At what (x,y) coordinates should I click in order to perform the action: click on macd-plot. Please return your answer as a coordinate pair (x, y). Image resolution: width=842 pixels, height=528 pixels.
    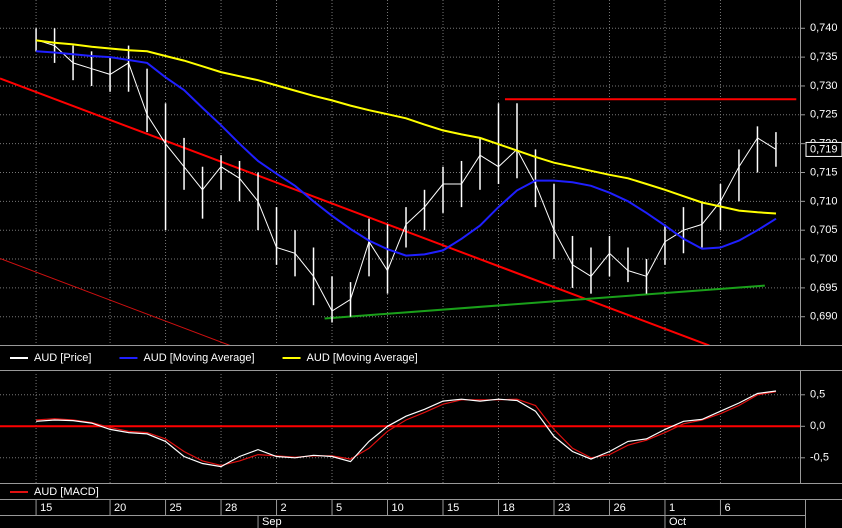
    Looking at the image, I should click on (400, 429).